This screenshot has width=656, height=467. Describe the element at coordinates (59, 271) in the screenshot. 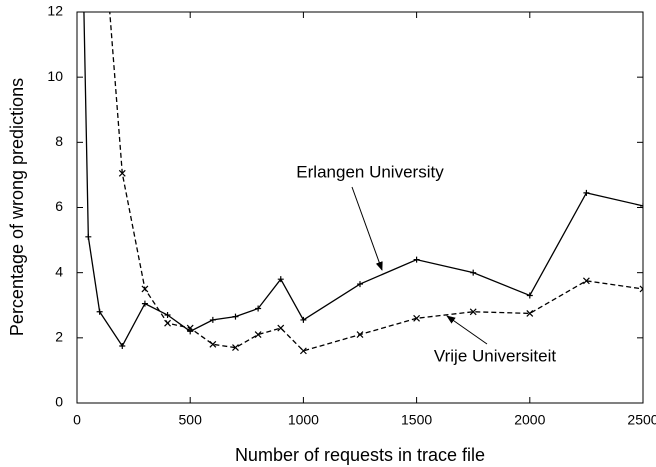

I see `y-tick-label: 4` at that location.